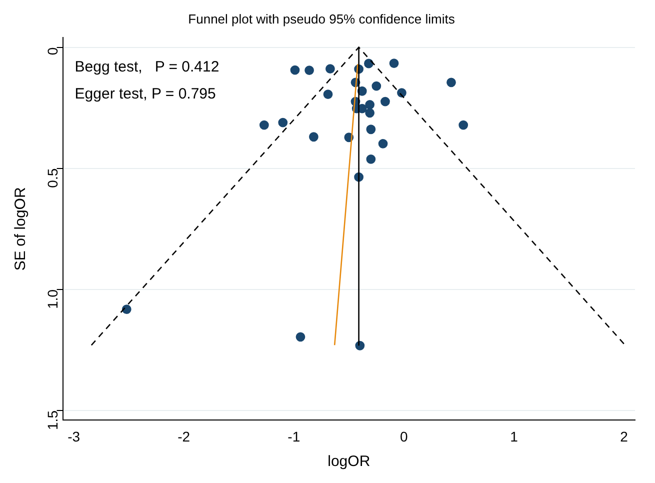 This screenshot has height=483, width=655. Describe the element at coordinates (184, 436) in the screenshot. I see `x-tick-label: -2` at that location.